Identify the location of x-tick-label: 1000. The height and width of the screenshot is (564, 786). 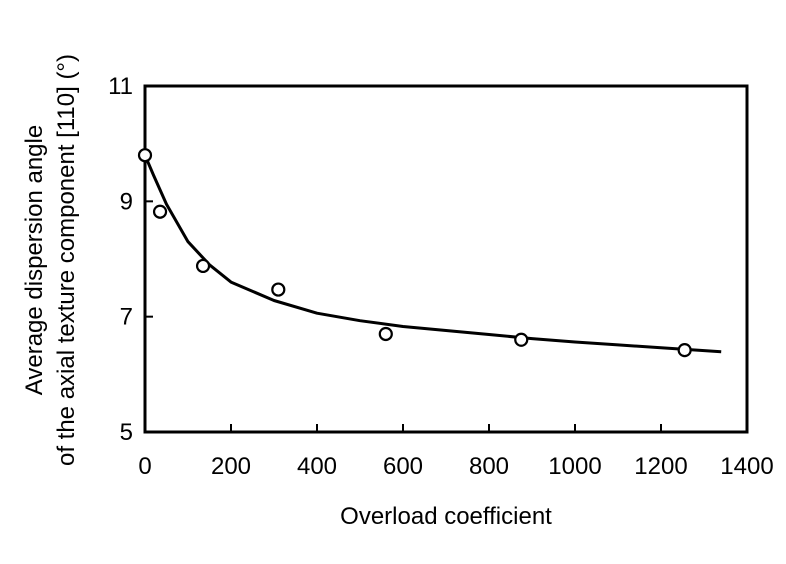
(574, 466).